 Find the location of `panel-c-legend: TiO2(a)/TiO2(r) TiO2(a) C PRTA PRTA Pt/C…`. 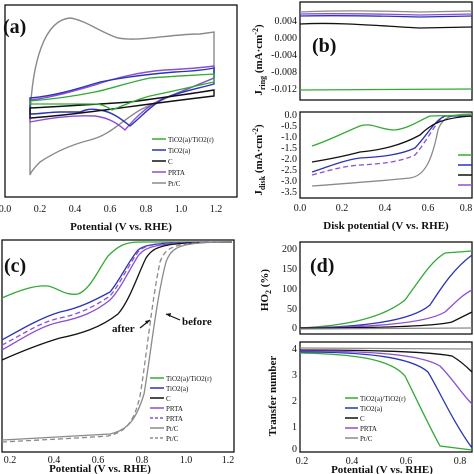

panel-c-legend: TiO2(a)/TiO2(r) TiO2(a) C PRTA PRTA Pt/C… is located at coordinates (181, 409).